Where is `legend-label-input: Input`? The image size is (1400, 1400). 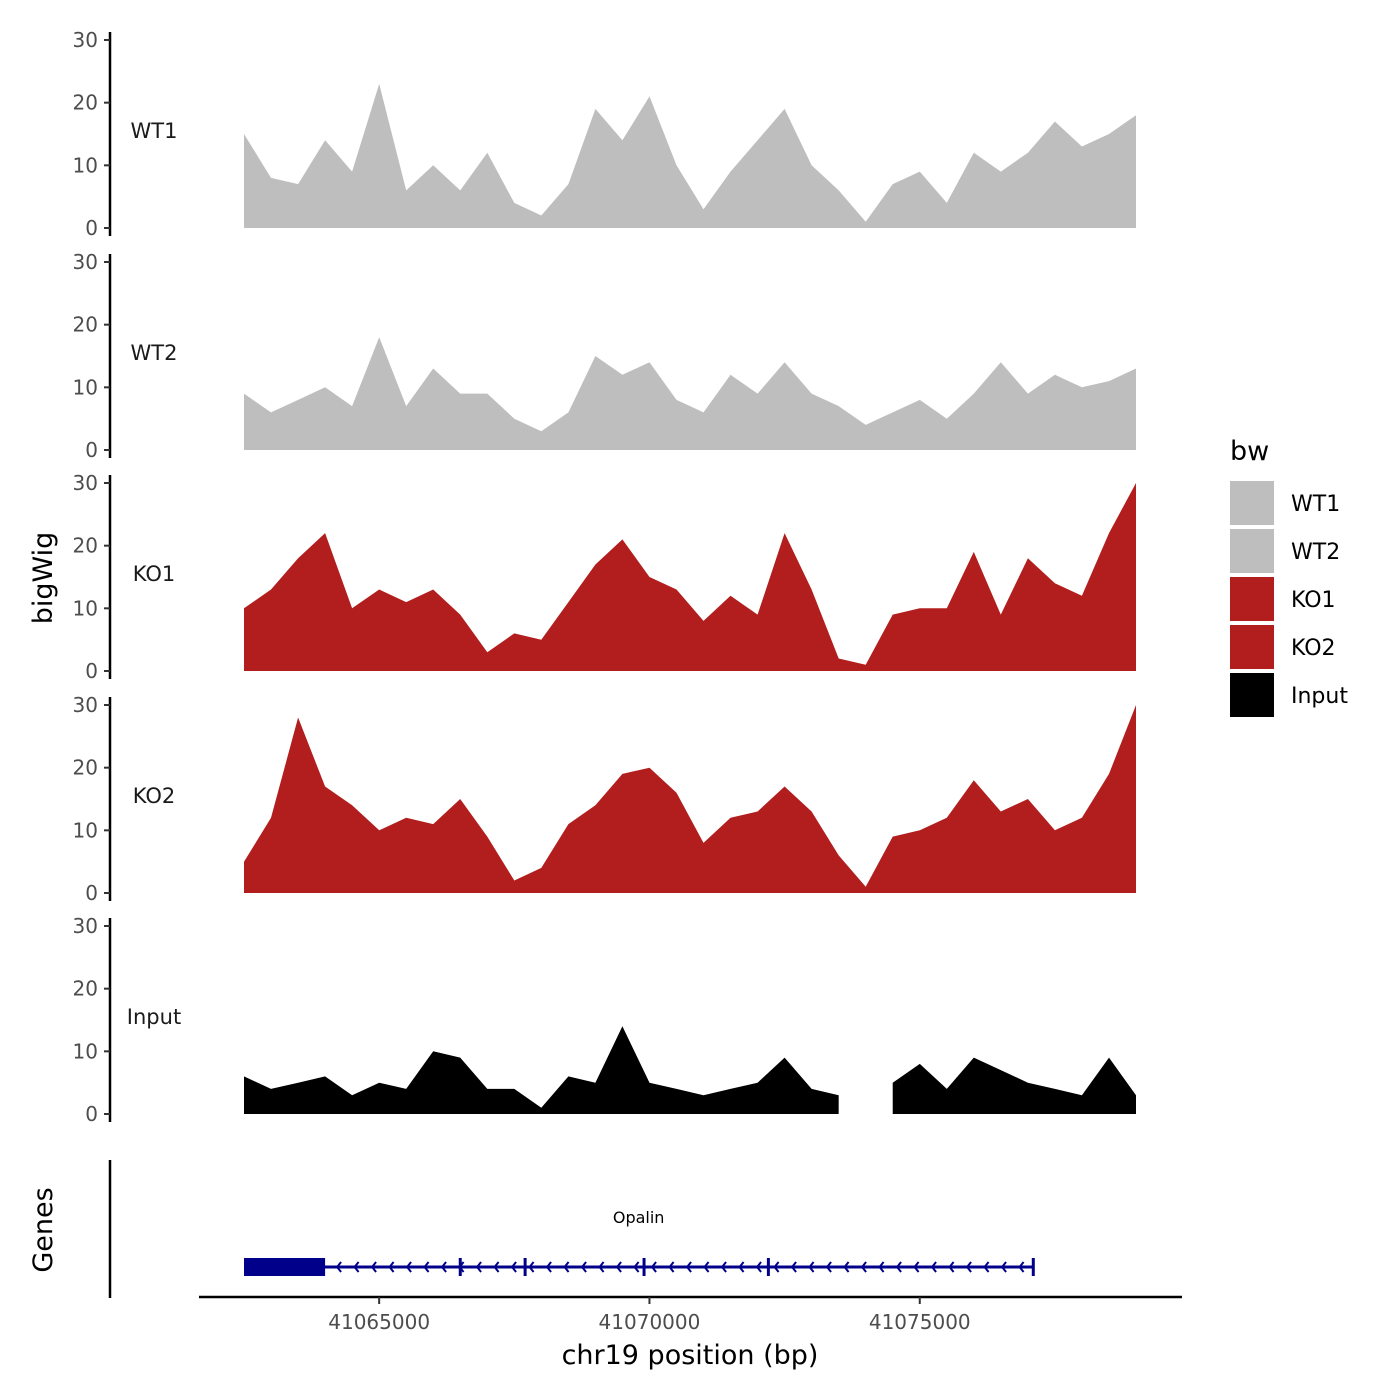 legend-label-input: Input is located at coordinates (1319, 696).